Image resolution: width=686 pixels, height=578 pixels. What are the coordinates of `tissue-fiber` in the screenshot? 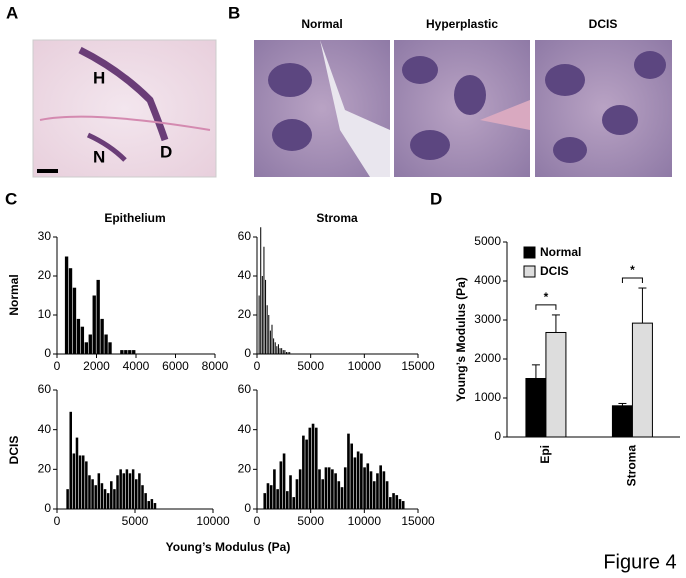 It's located at (125, 123).